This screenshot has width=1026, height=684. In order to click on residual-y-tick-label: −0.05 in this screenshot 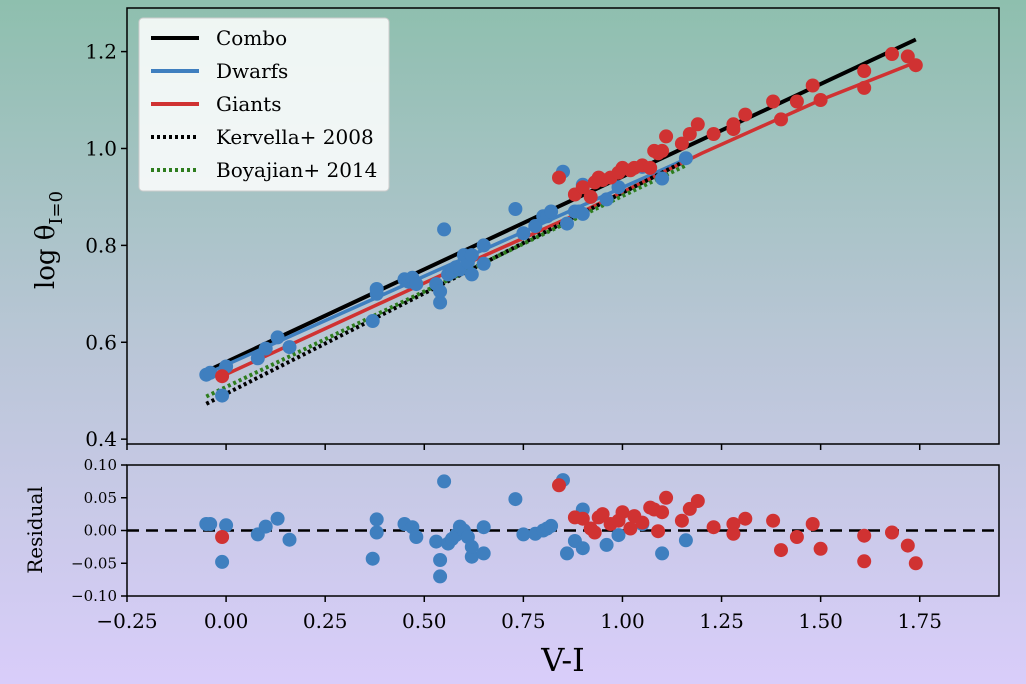, I will do `click(94, 563)`.